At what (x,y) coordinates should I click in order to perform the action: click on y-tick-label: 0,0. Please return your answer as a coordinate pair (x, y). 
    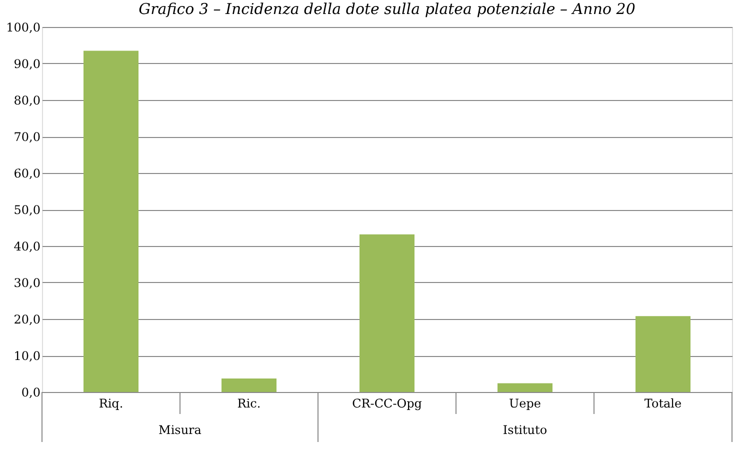
    Looking at the image, I should click on (30, 393).